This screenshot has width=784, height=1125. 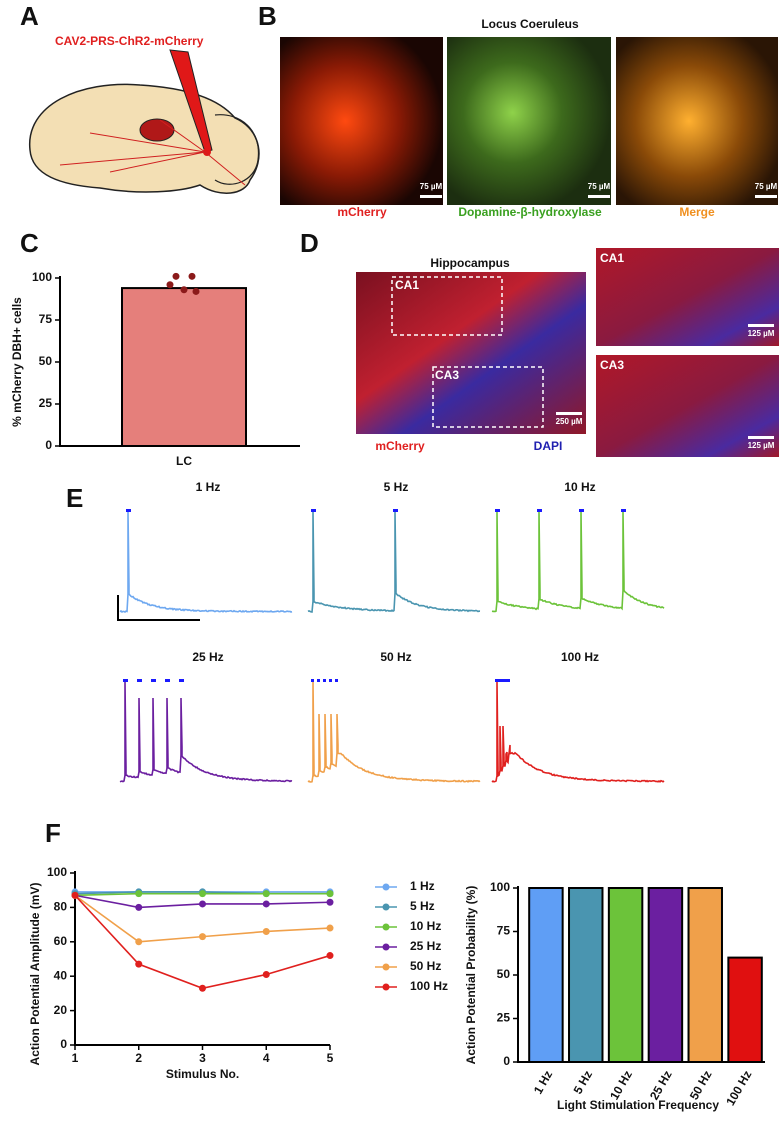 What do you see at coordinates (422, 906) in the screenshot?
I see `legend-label: 5 Hz` at bounding box center [422, 906].